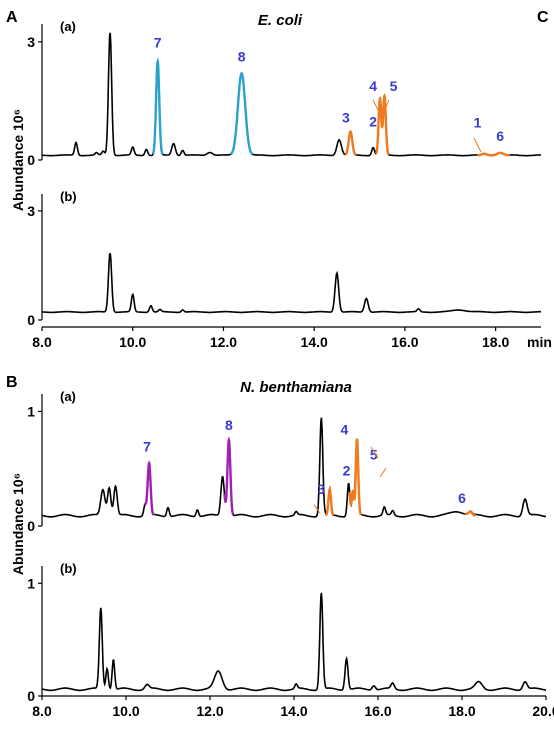  Describe the element at coordinates (18, 524) in the screenshot. I see `panel-b-ylabel: Abundance 10⁶` at that location.